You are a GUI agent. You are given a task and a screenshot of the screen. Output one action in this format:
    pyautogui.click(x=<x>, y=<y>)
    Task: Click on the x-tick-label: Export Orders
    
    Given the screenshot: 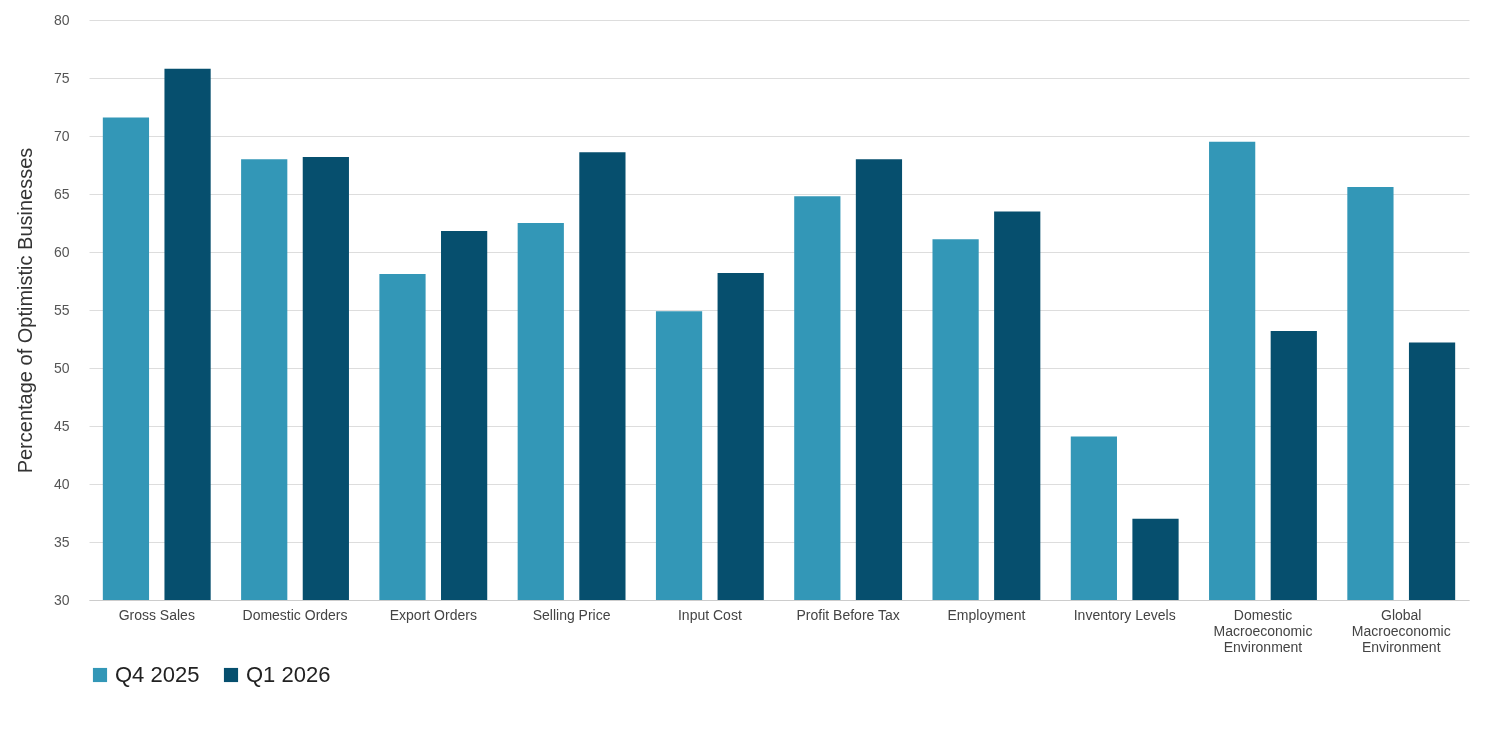 What is the action you would take?
    pyautogui.click(x=433, y=614)
    